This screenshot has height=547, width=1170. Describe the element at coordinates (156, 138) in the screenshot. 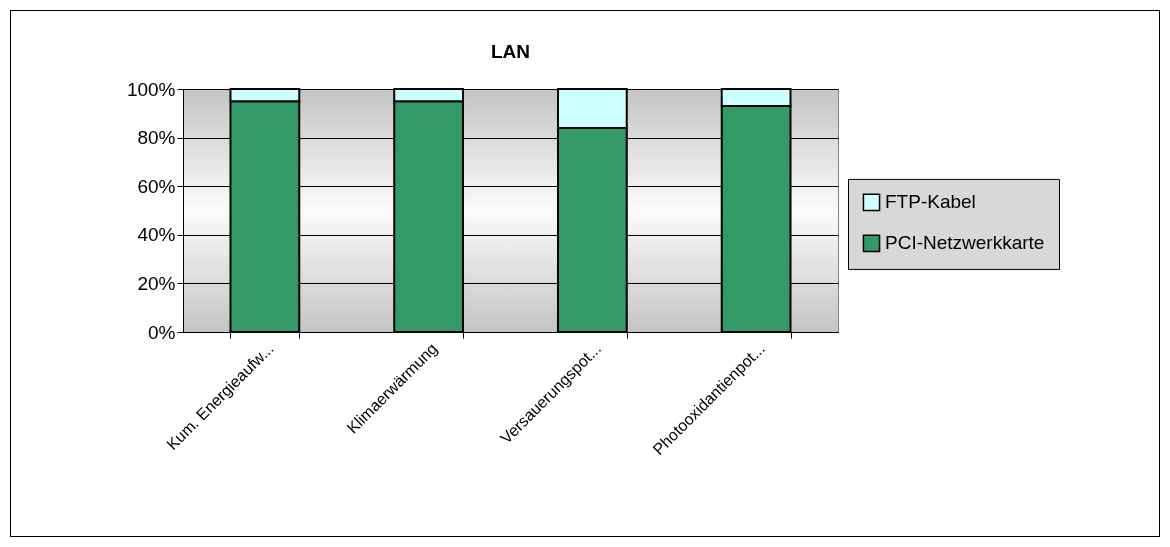

I see `y-tick-label: 80%` at that location.